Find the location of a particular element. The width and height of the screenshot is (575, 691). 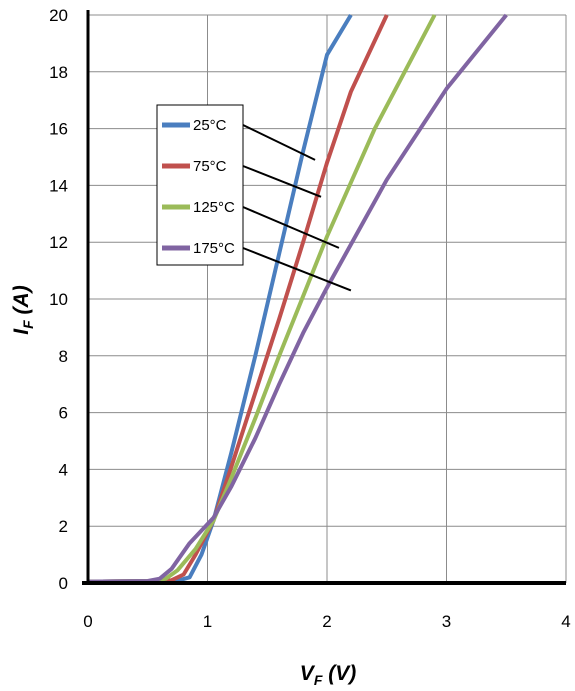

x-tick-label-1: 1 is located at coordinates (207, 621).